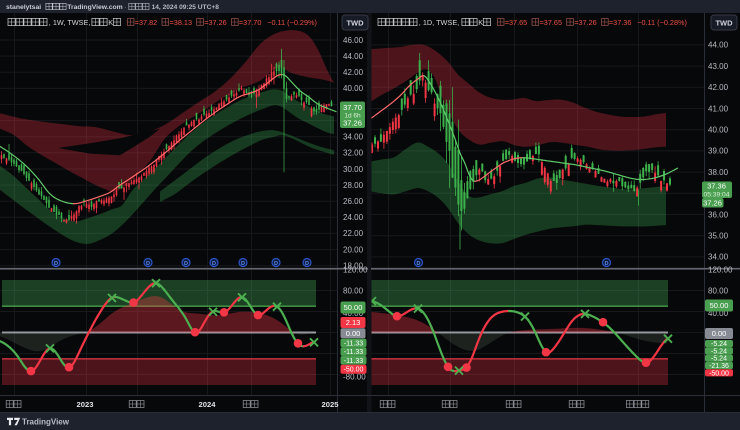  I want to click on svg-text: -21.36, so click(719, 366).